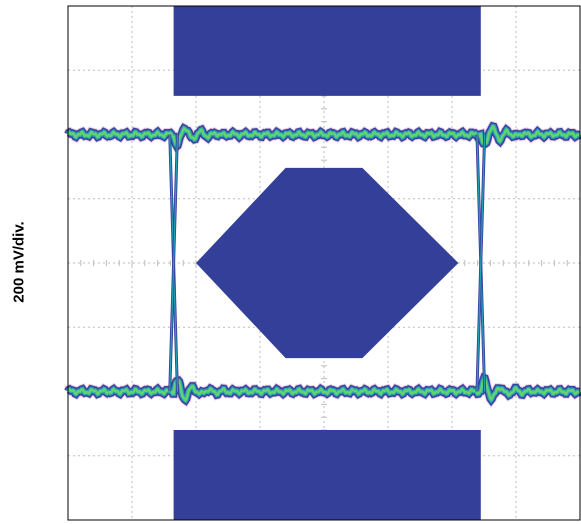  Describe the element at coordinates (323, 136) in the screenshot. I see `trace-band-core-high` at that location.